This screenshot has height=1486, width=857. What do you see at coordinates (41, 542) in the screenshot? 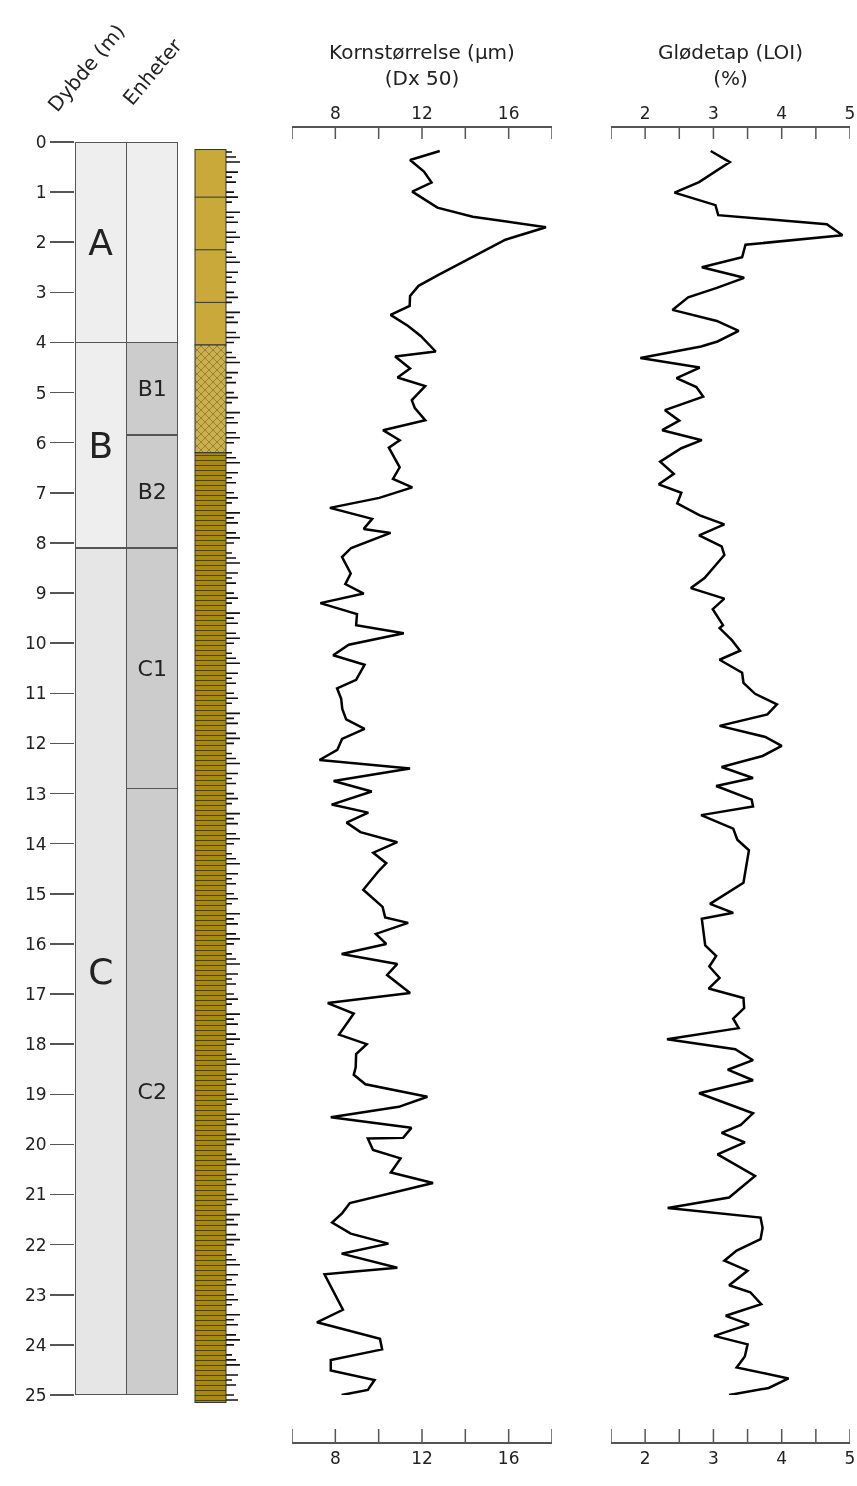
I see `y-tick-label: 8` at bounding box center [41, 542].